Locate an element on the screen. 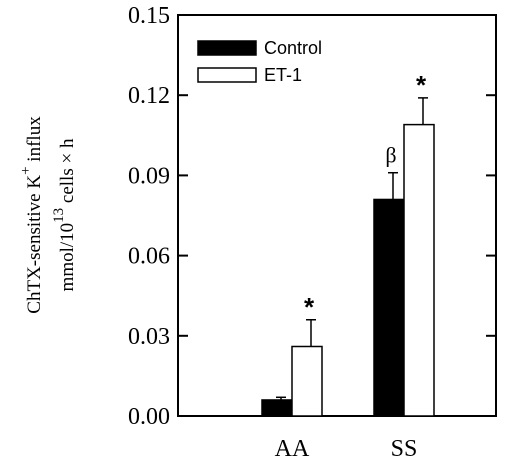 The image size is (520, 469). y-tick-label: 0.03 is located at coordinates (149, 337).